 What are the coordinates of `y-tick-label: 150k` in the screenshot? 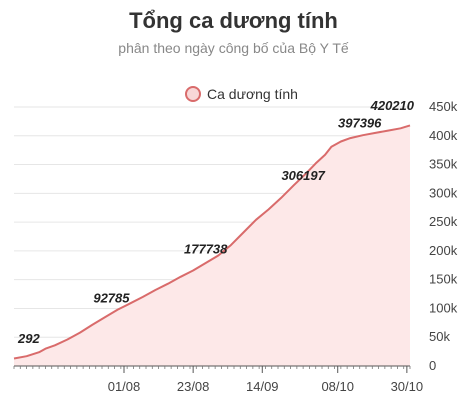 It's located at (443, 279).